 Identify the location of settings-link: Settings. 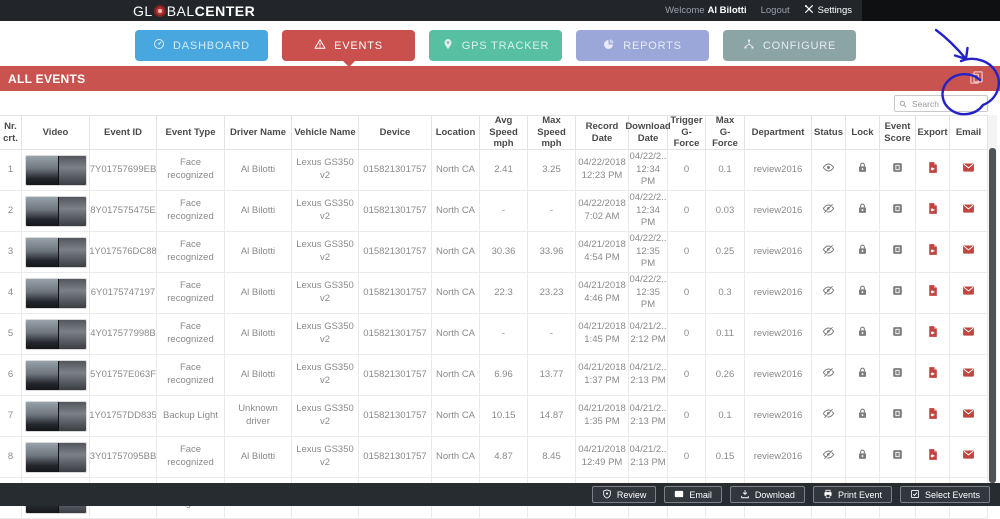
(828, 10).